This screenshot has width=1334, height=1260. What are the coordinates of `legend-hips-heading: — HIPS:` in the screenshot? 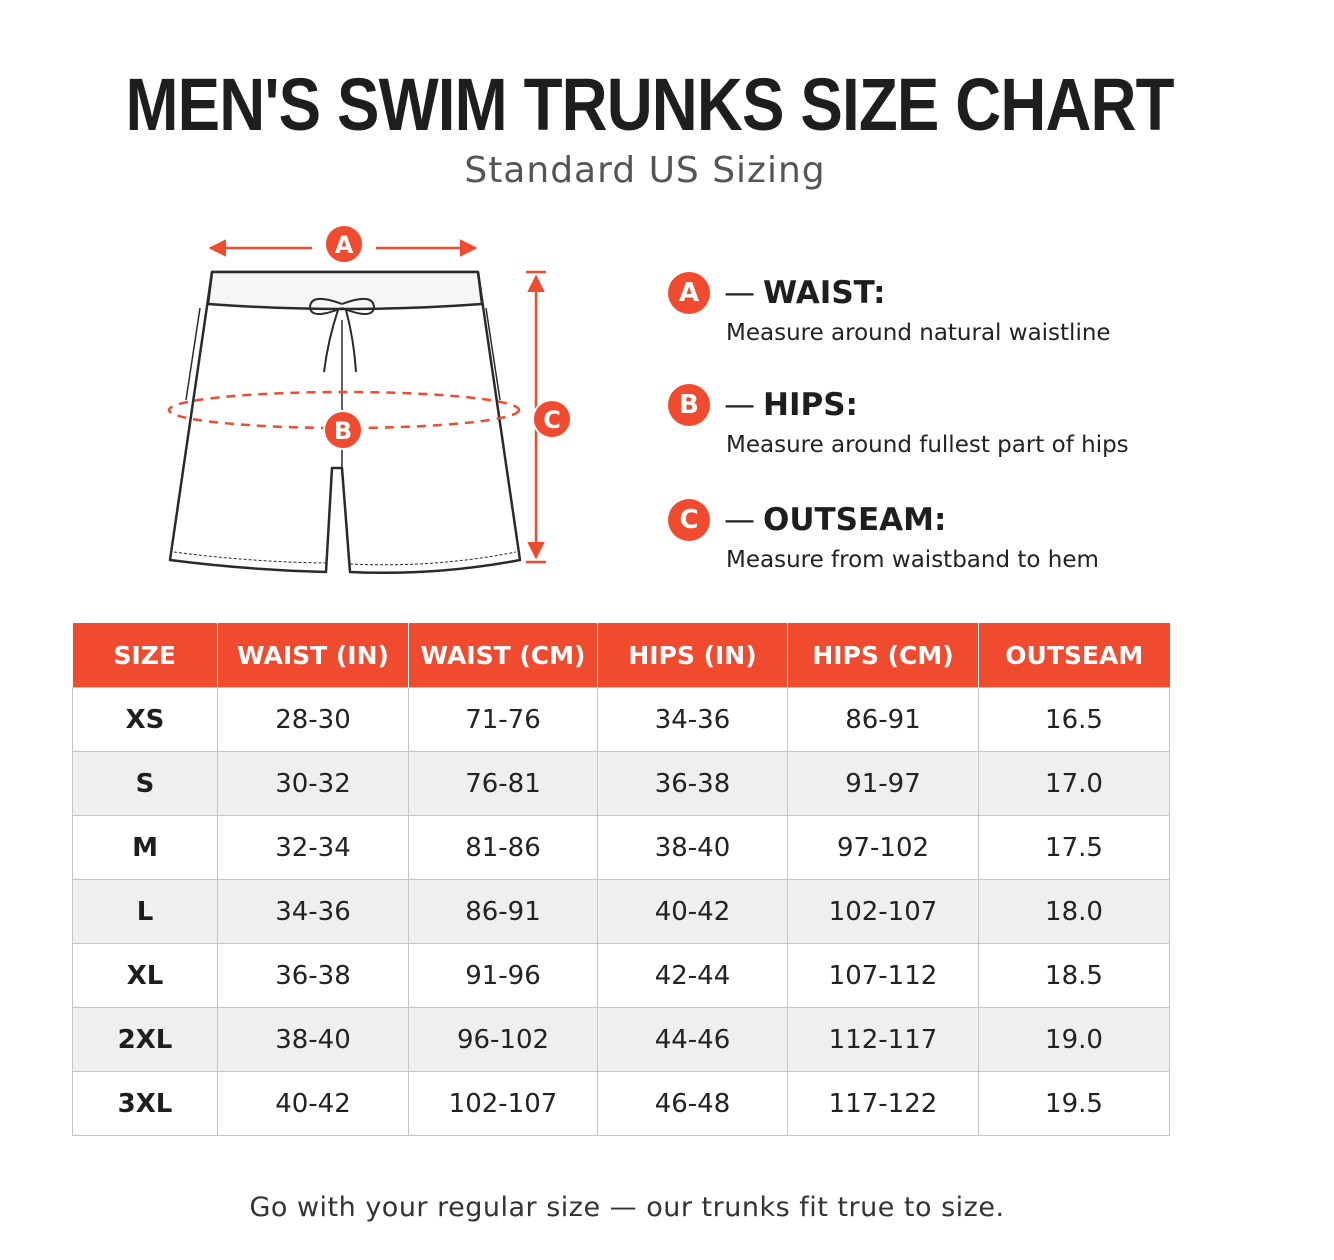 It's located at (791, 405).